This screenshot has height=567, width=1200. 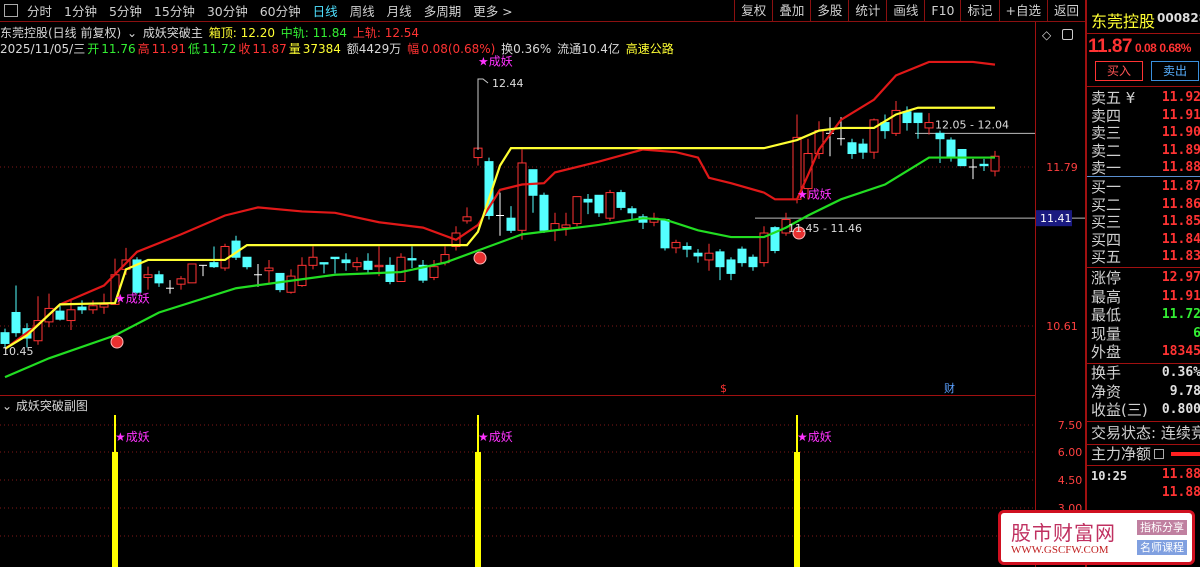 I want to click on row-label: 买二, so click(x=1106, y=204).